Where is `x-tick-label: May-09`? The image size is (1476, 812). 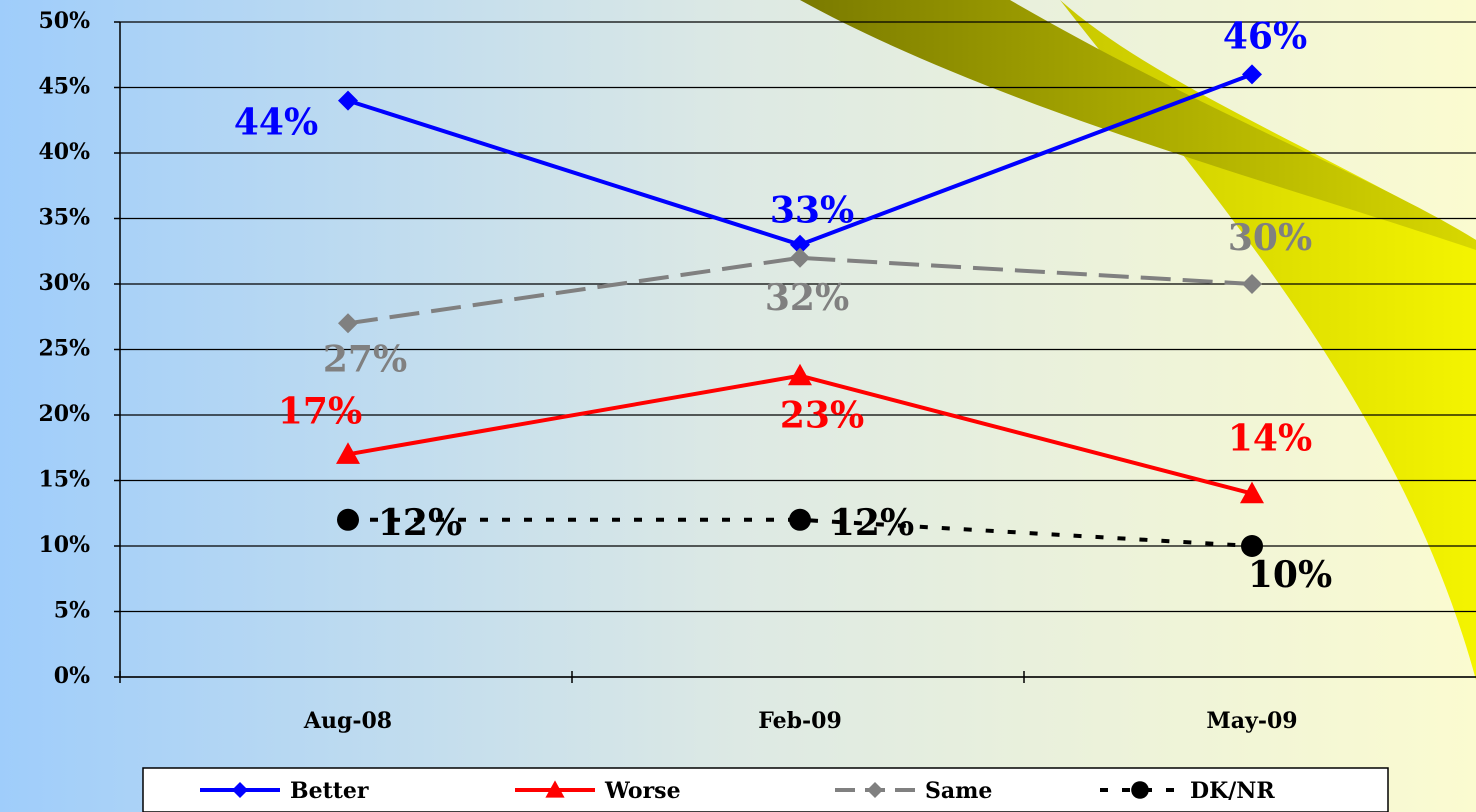
x-tick-label: May-09 is located at coordinates (1251, 721).